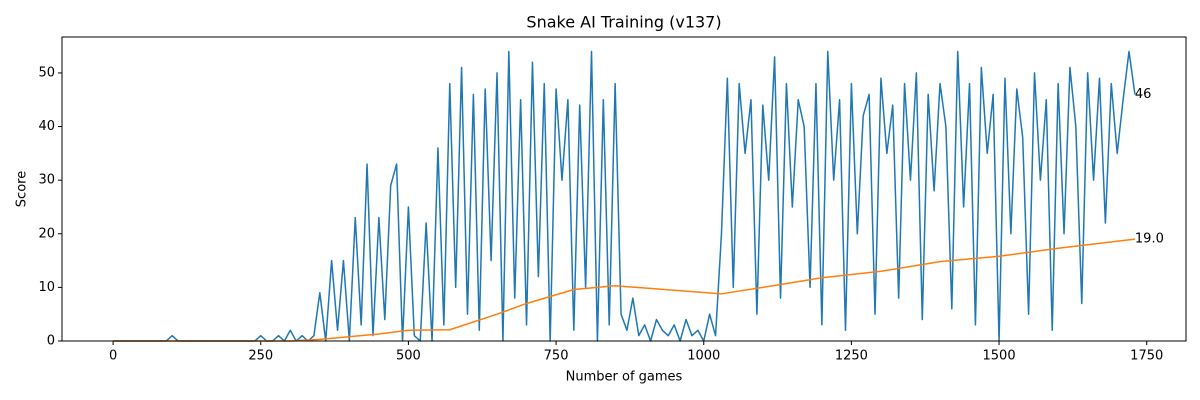 The height and width of the screenshot is (400, 1200). What do you see at coordinates (556, 356) in the screenshot?
I see `x-tick-label: 750` at bounding box center [556, 356].